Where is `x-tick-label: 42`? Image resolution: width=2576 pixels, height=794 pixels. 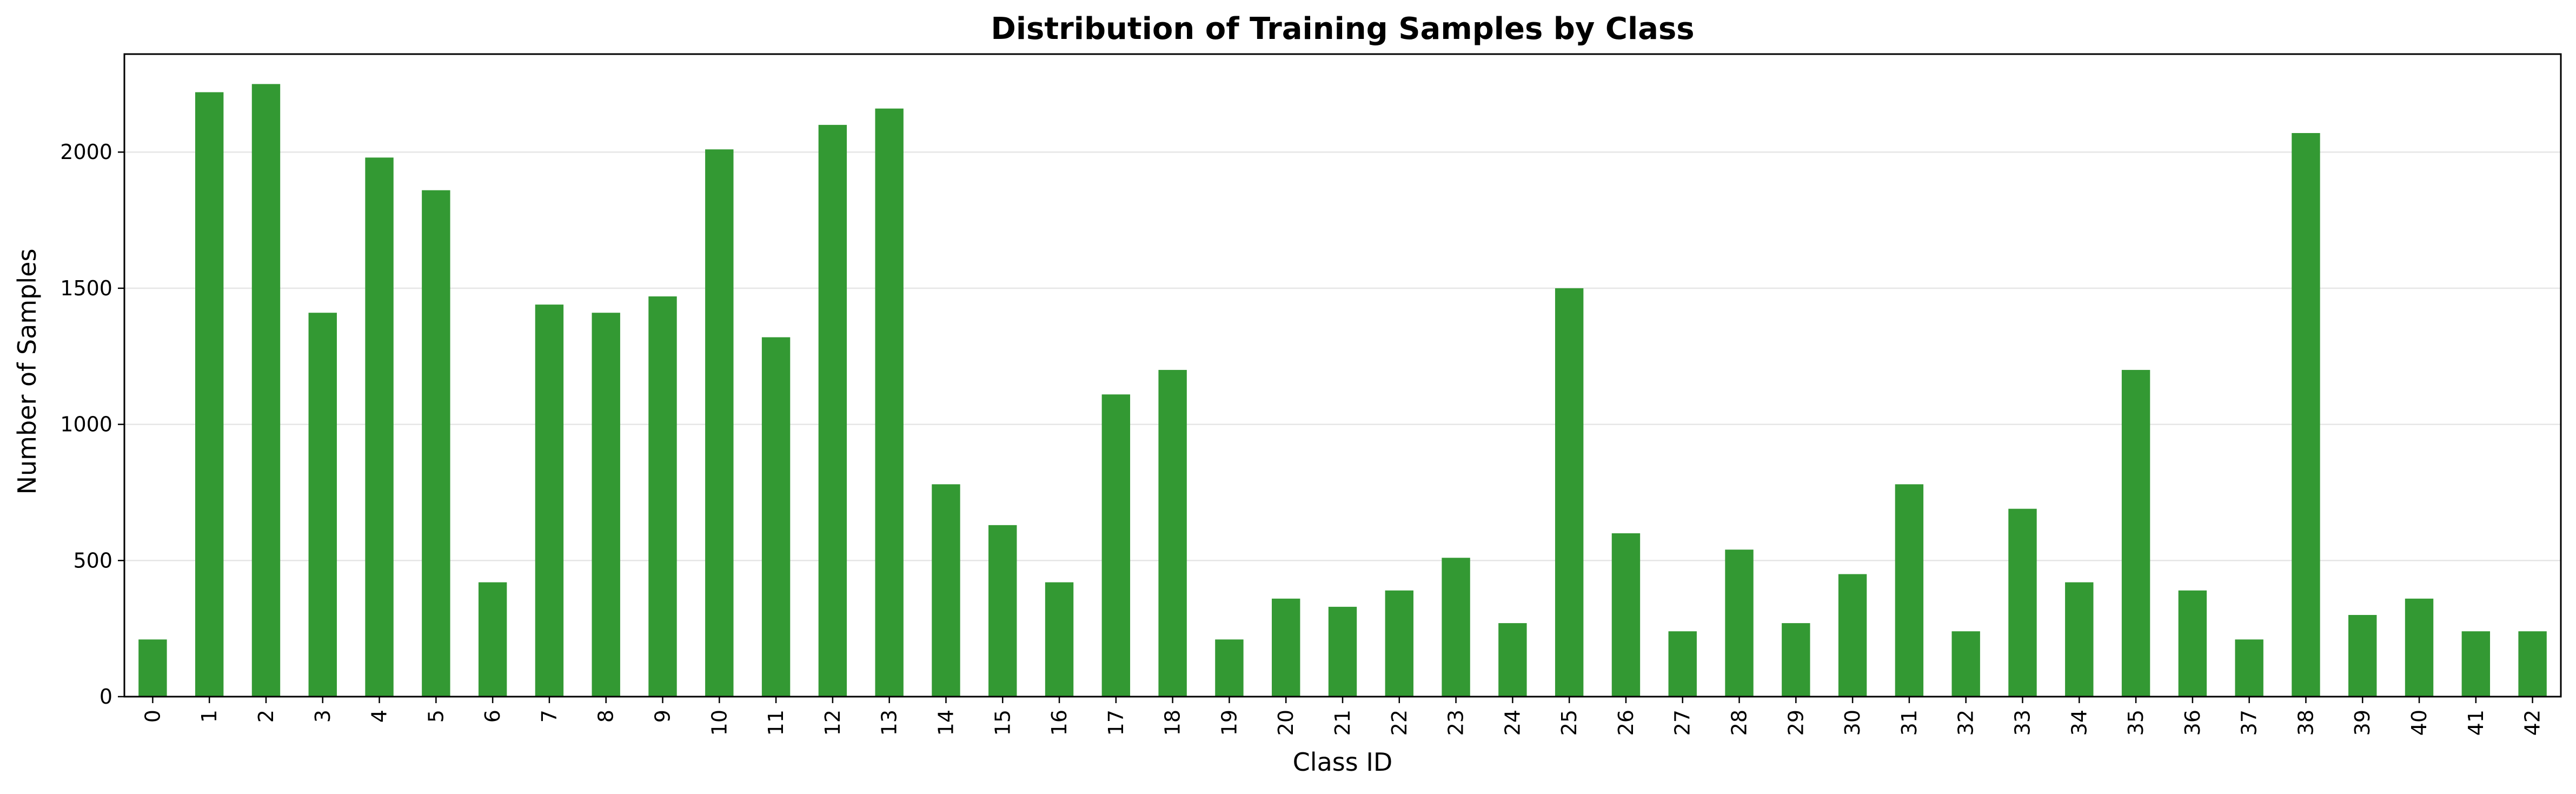
x-tick-label: 42 is located at coordinates (2533, 723).